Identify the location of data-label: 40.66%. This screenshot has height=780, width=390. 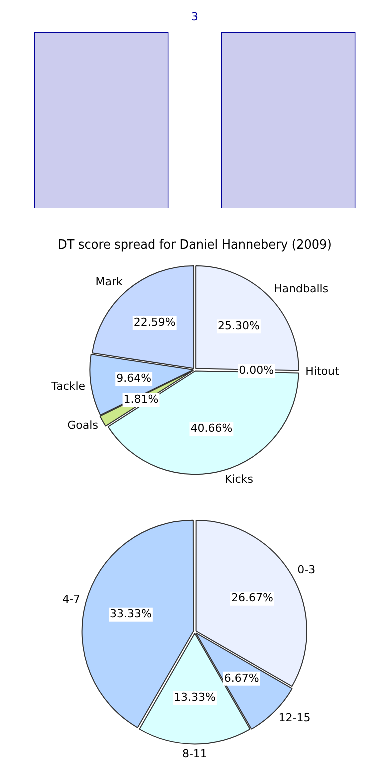
(211, 428).